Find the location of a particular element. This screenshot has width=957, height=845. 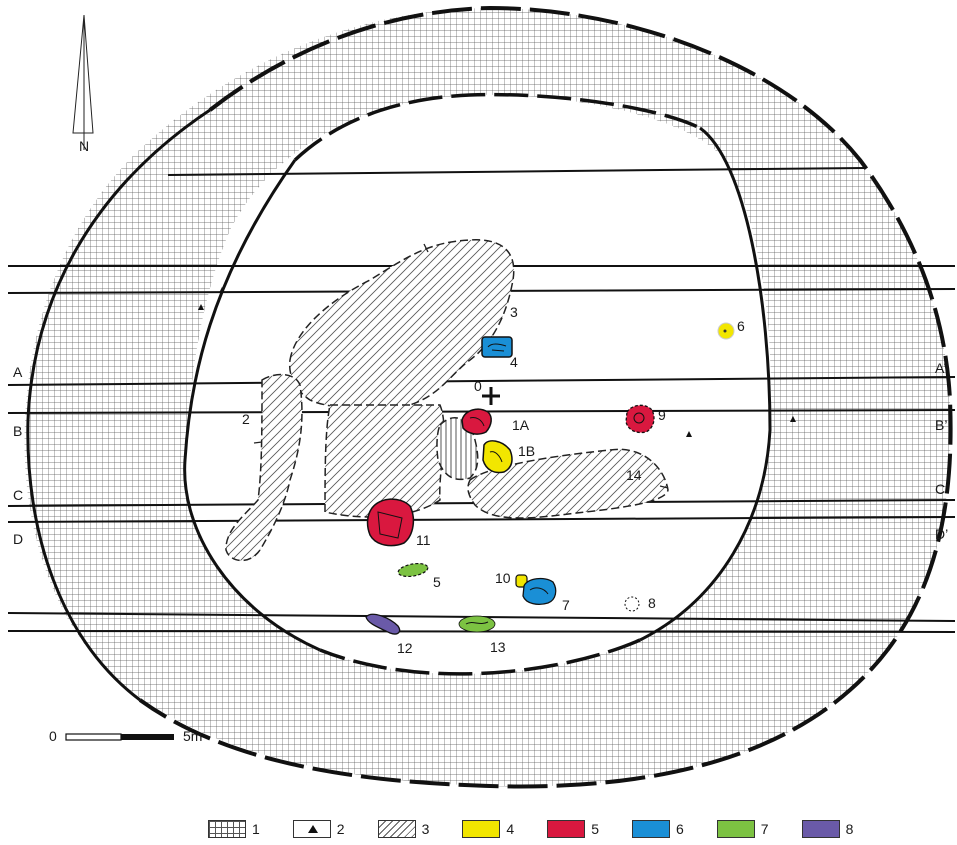

scale-start-label: 0 is located at coordinates (53, 736).